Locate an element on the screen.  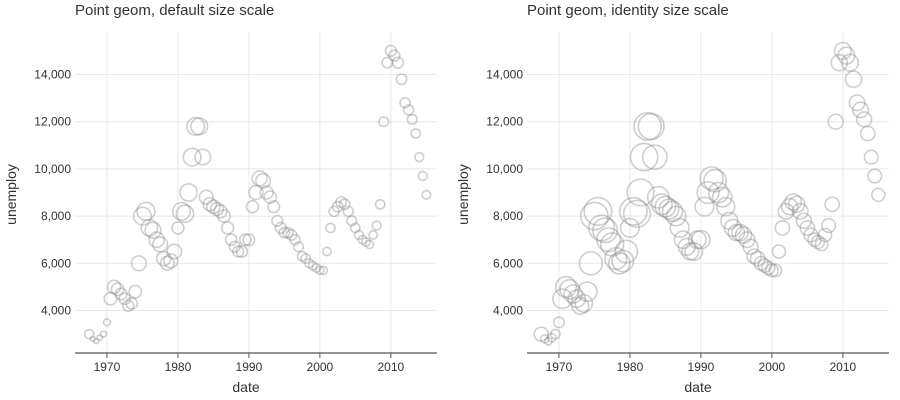
y-tick-label: 10,000 is located at coordinates (52, 169).